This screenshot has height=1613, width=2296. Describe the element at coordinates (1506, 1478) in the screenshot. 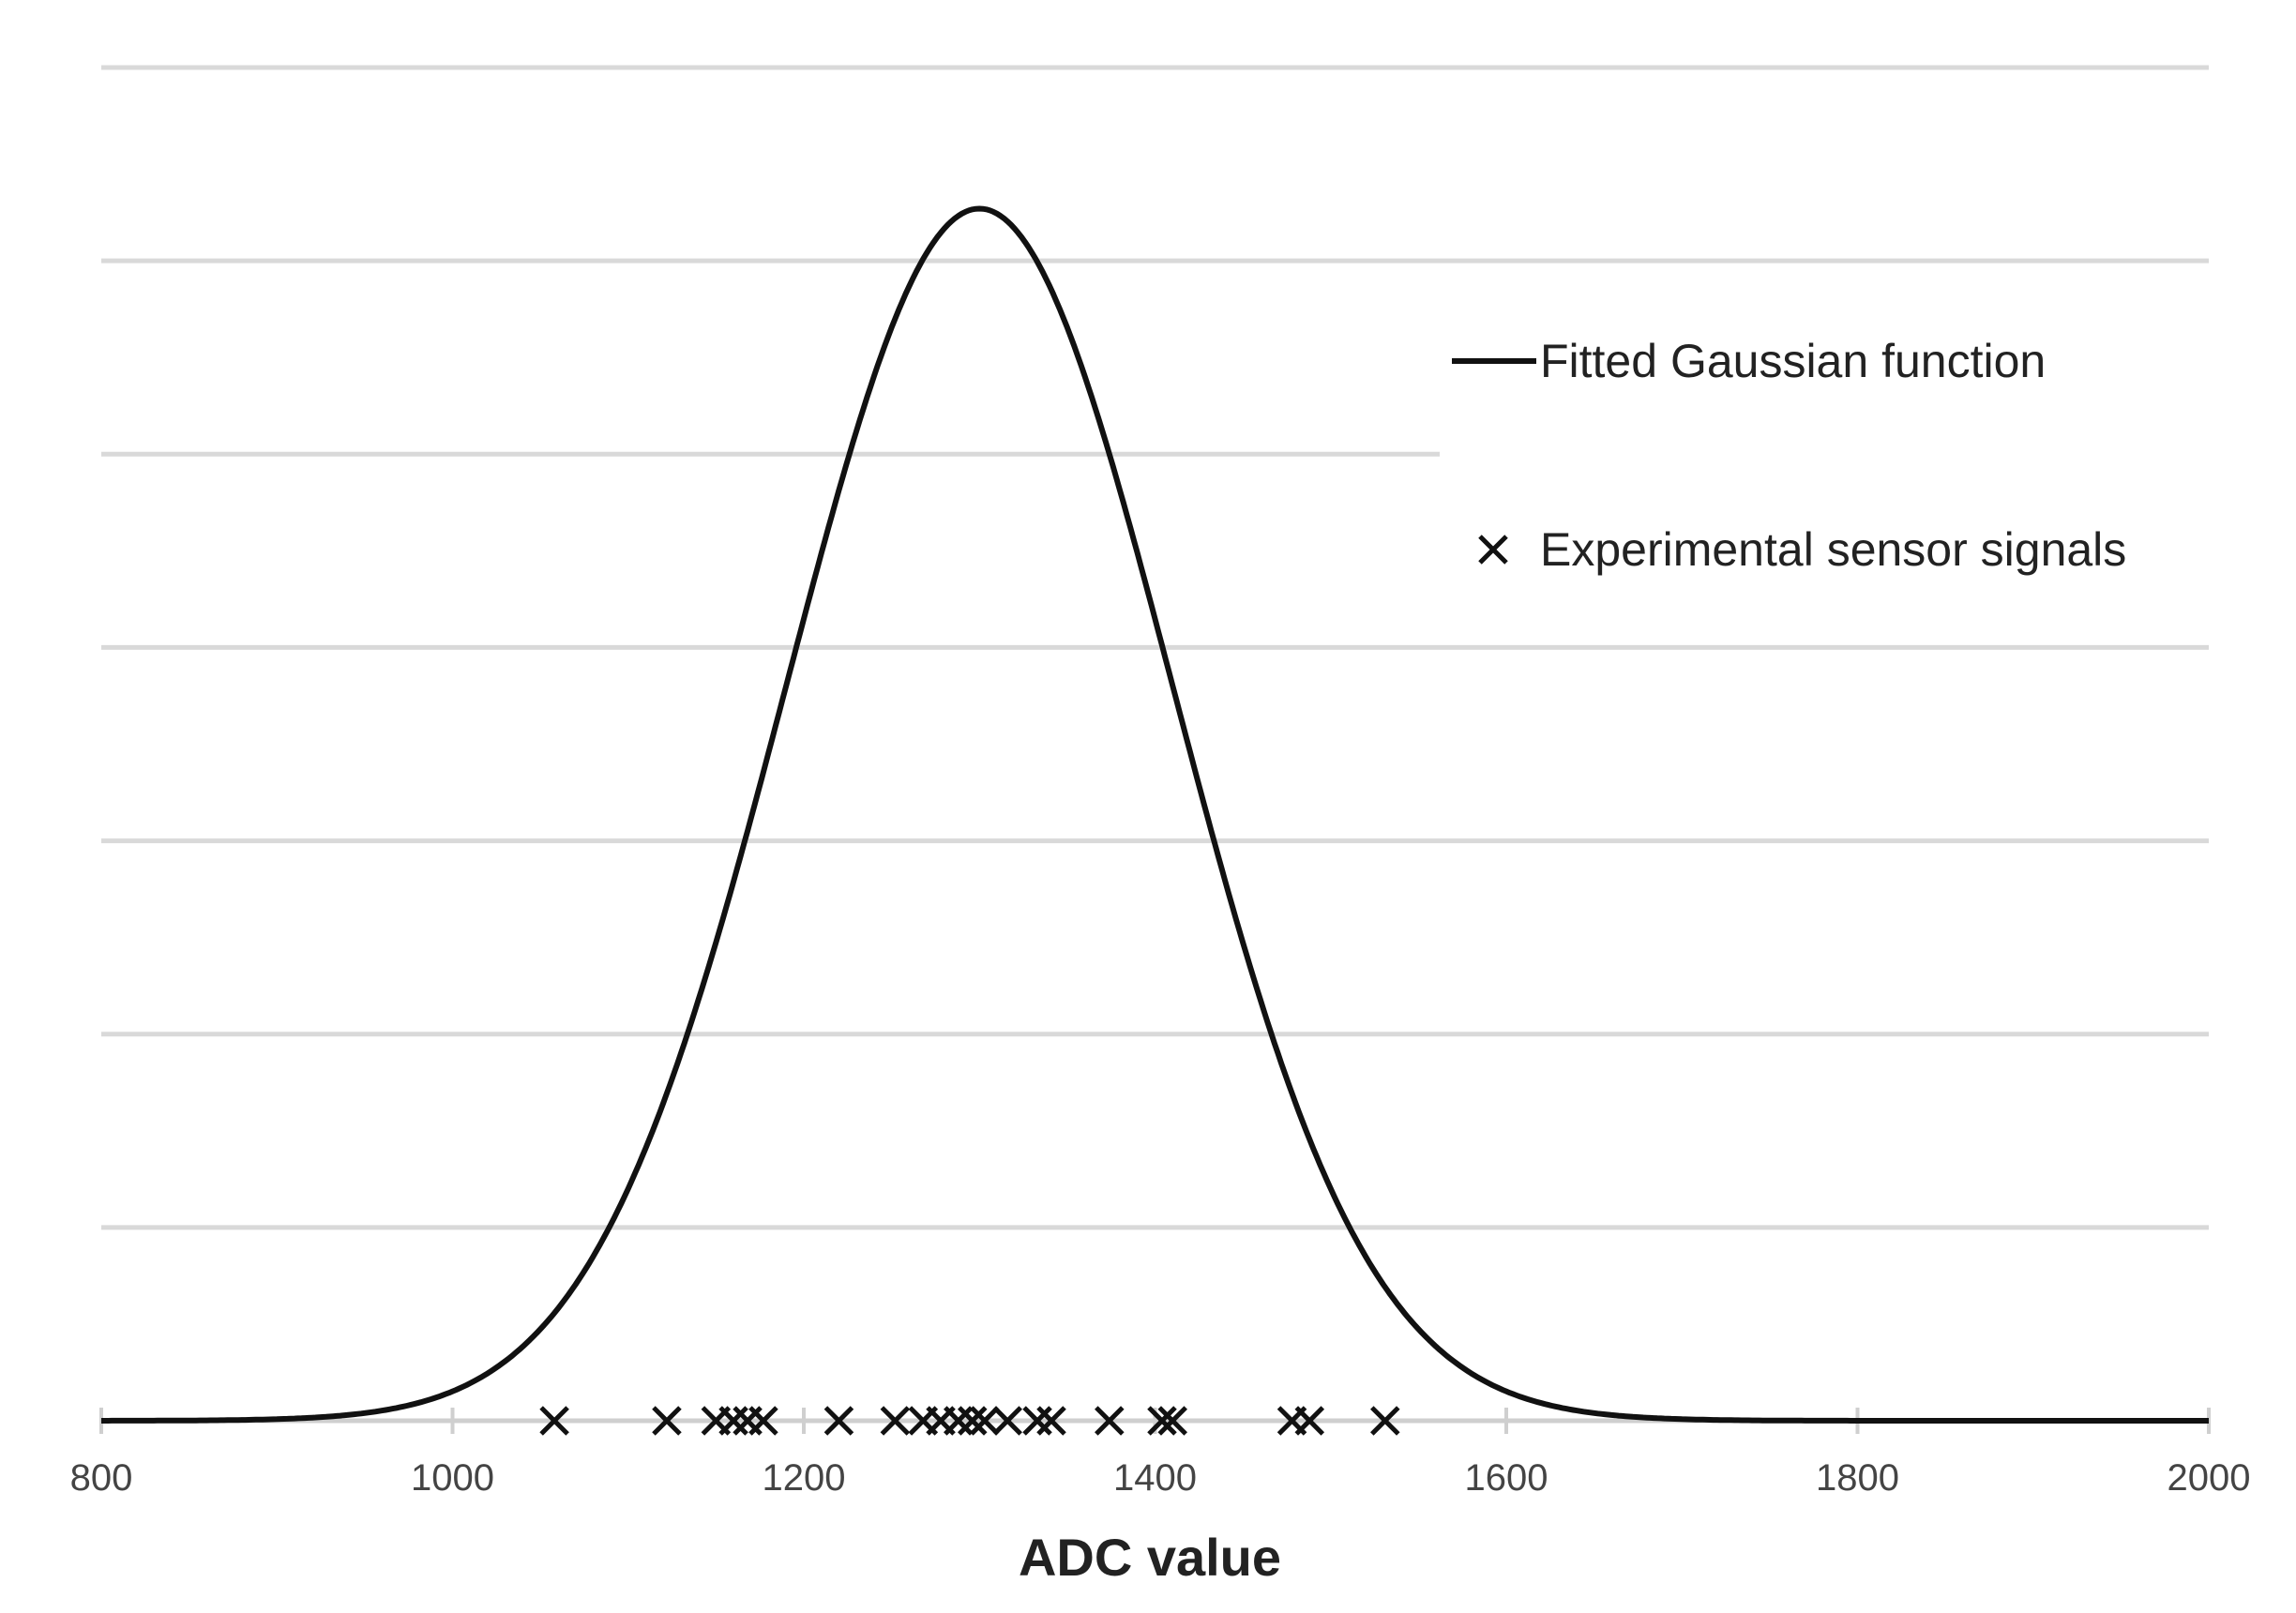

I see `x-tick-label-4: 1600` at that location.